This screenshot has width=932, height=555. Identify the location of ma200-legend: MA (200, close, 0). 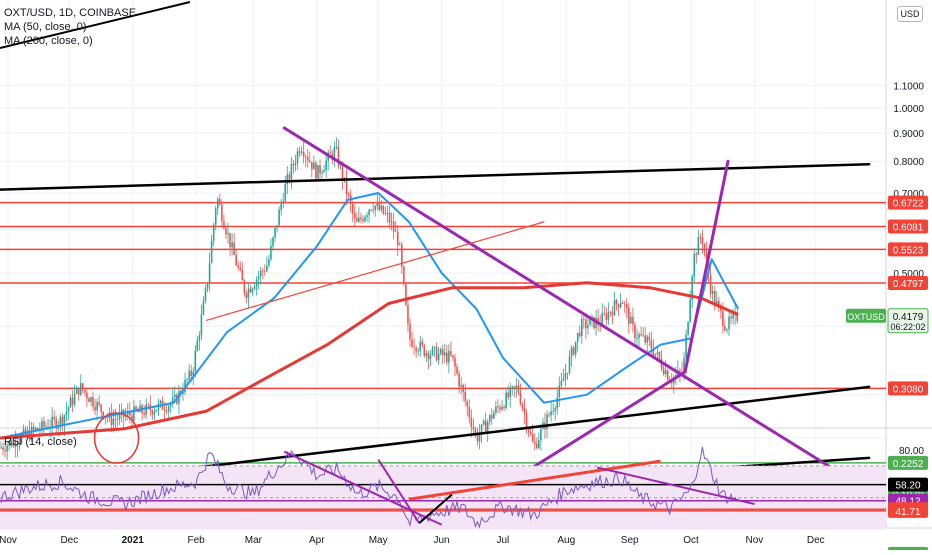
(70, 41).